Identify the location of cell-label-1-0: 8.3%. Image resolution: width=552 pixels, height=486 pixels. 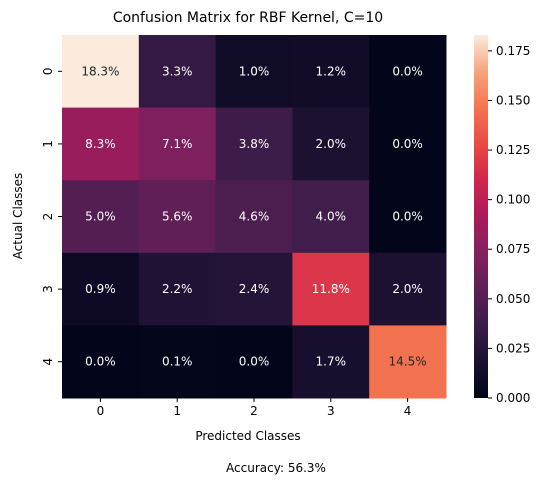
(100, 144).